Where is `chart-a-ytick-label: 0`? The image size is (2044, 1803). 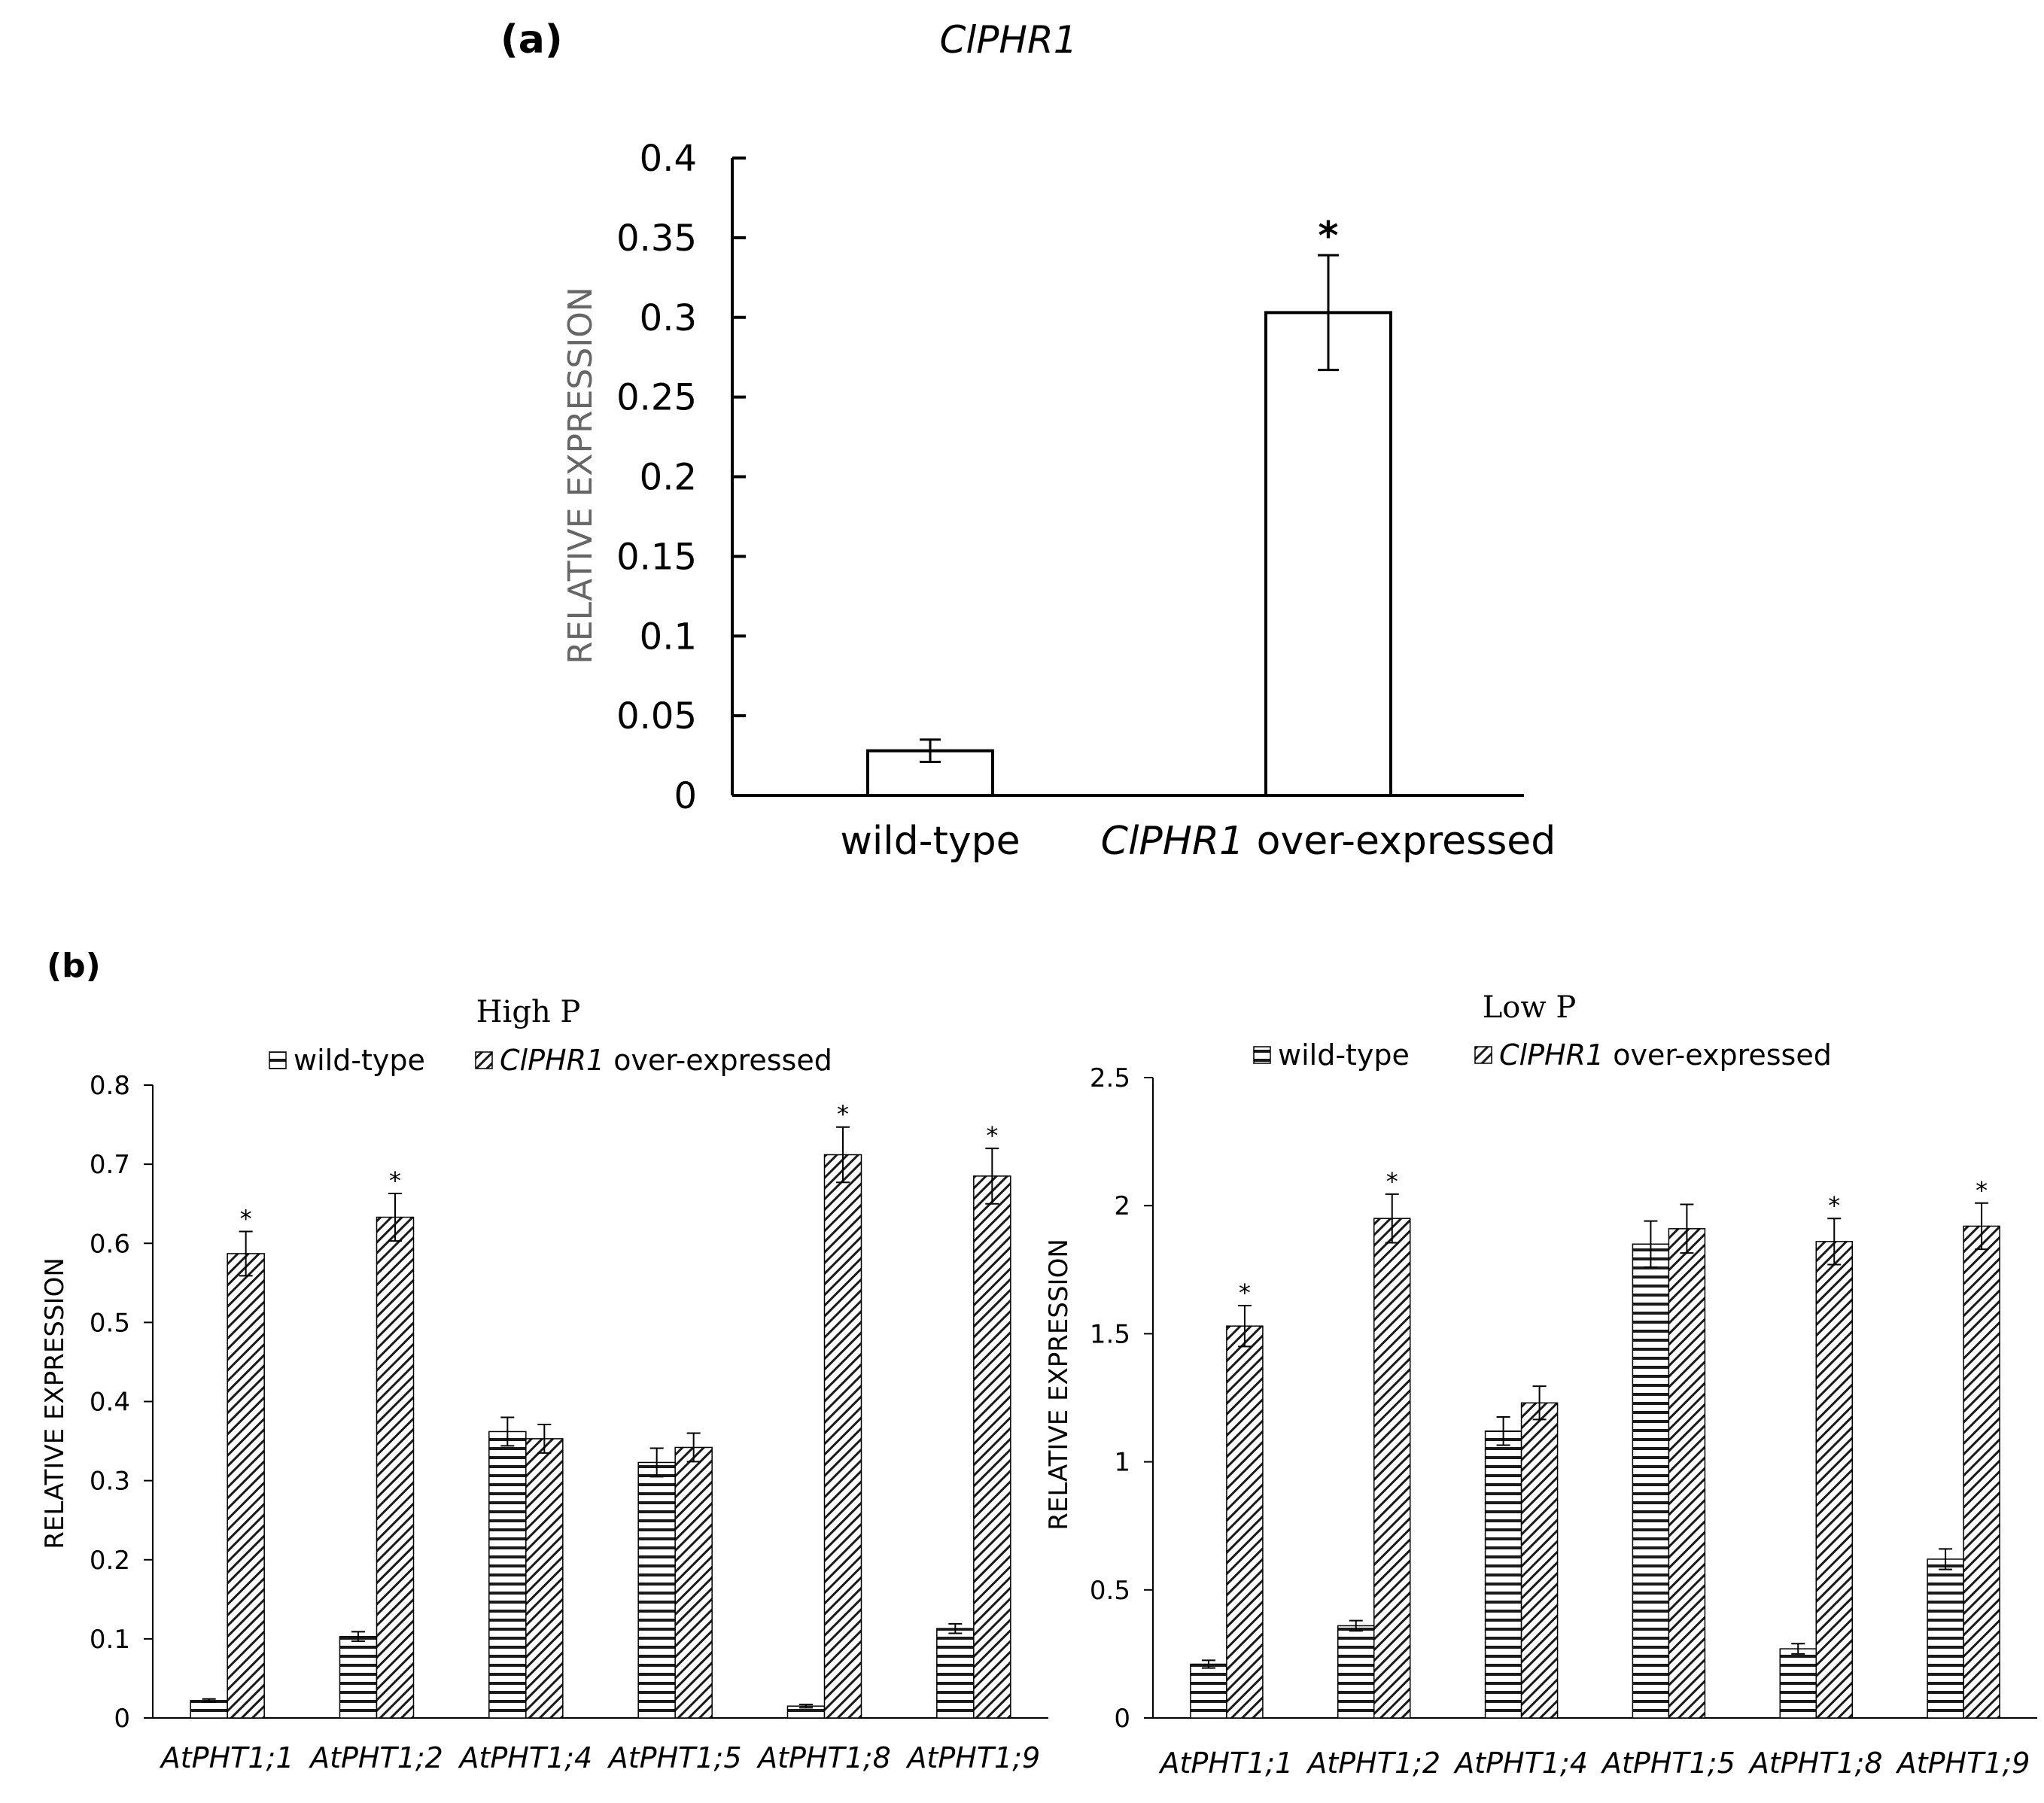
chart-a-ytick-label: 0 is located at coordinates (685, 796).